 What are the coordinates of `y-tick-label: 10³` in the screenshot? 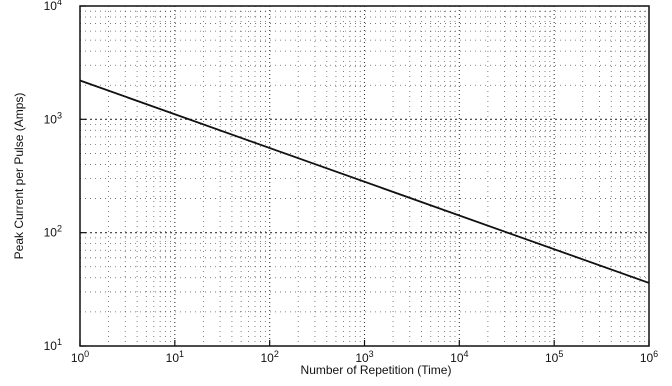 It's located at (53, 118).